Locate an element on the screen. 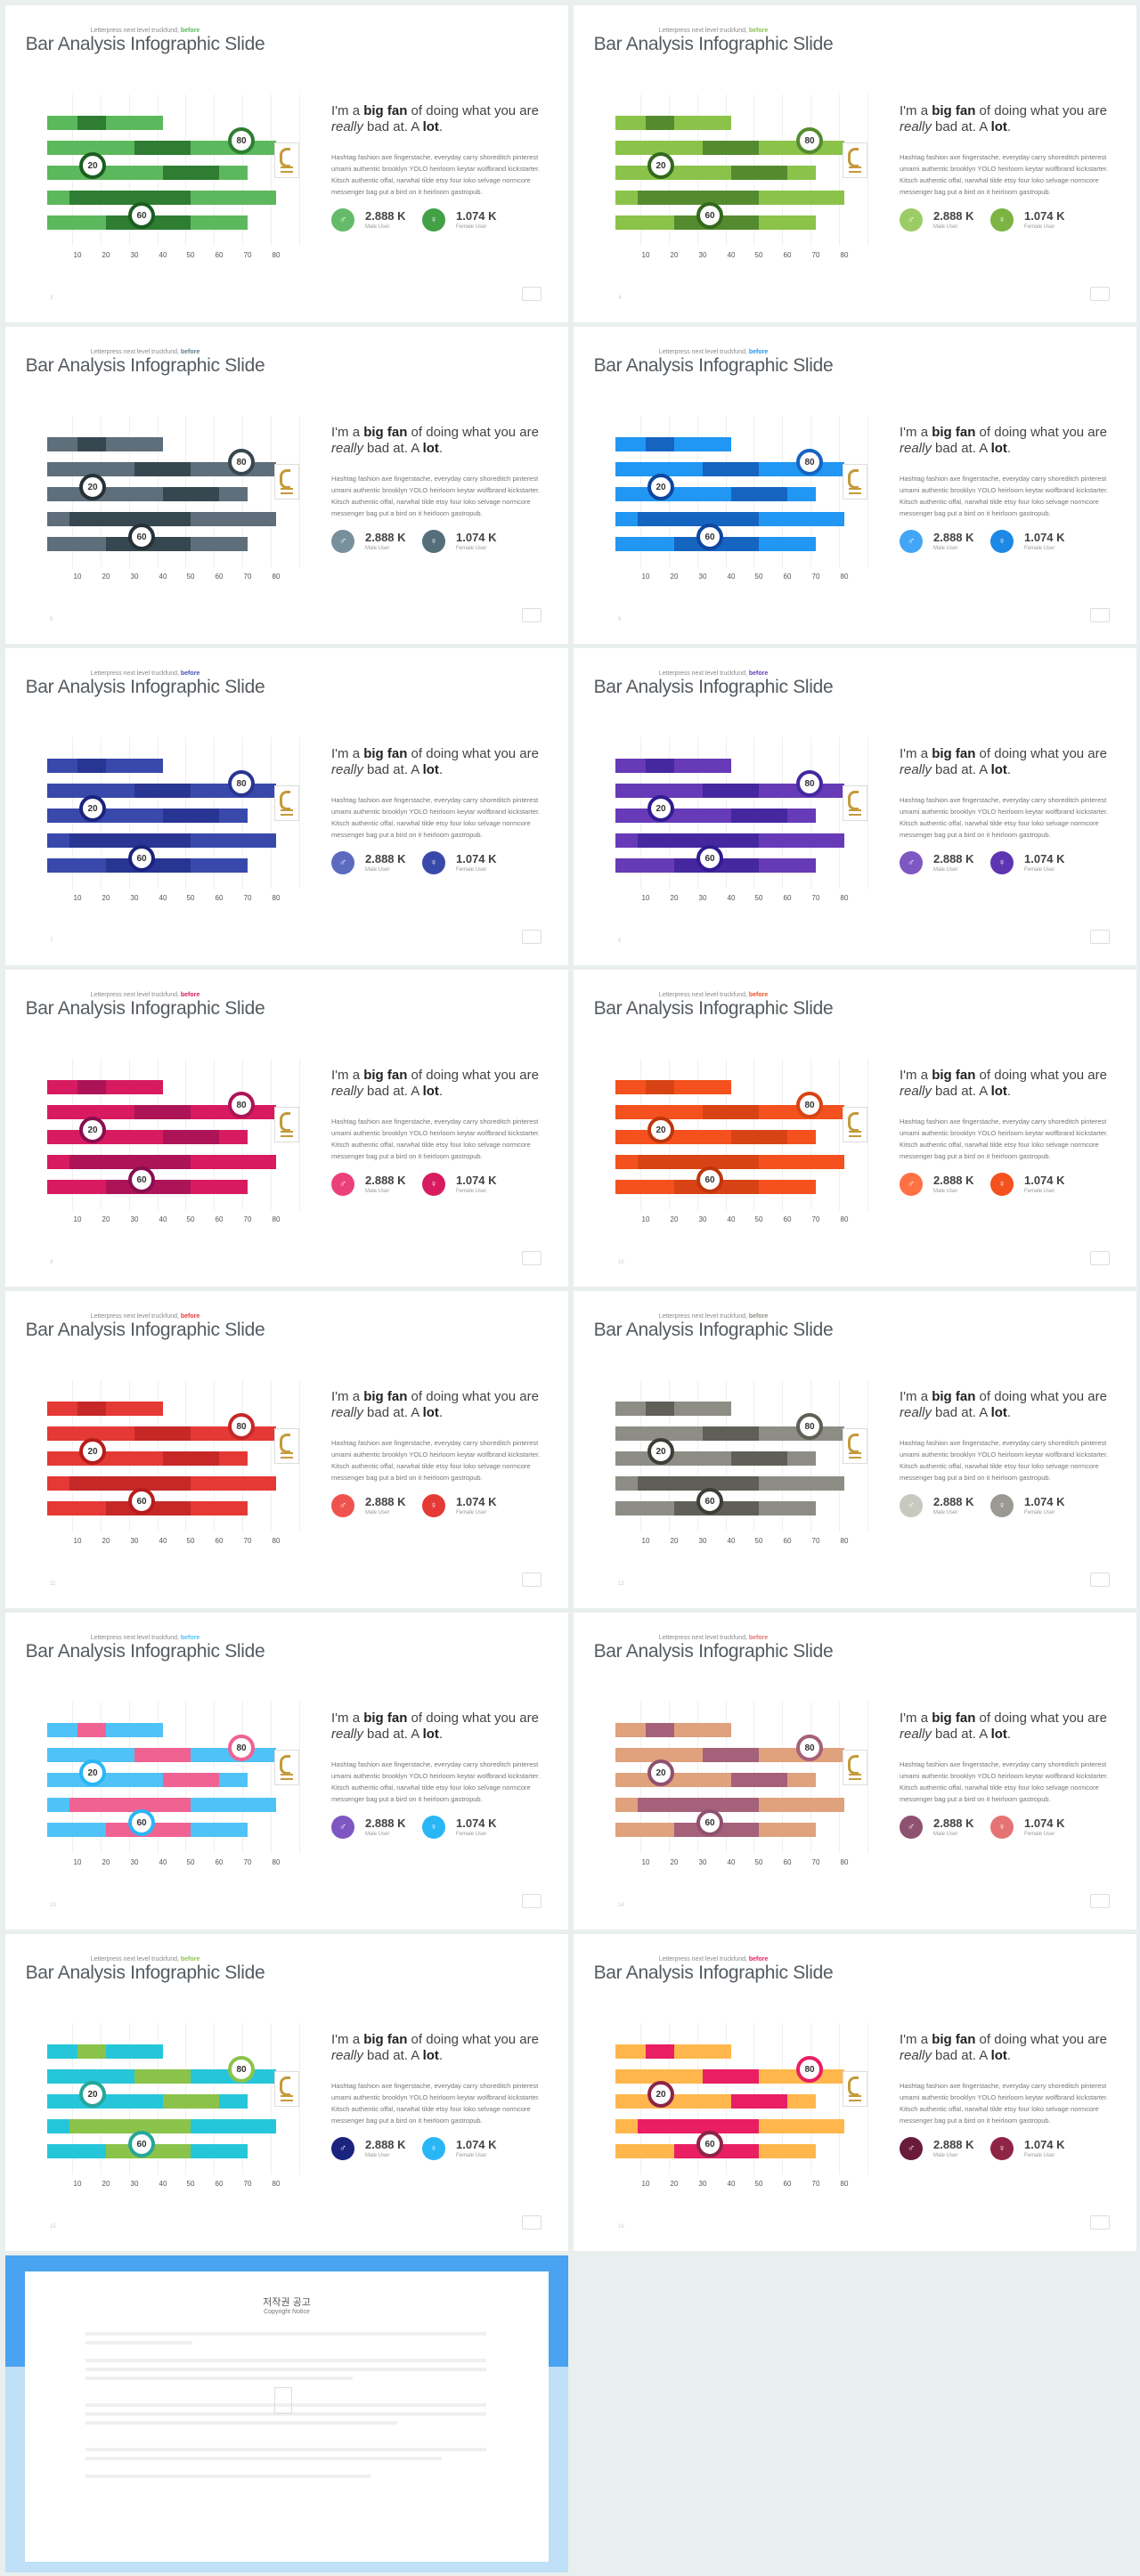 The image size is (1140, 2576). female-user-icon: ♀ is located at coordinates (433, 541).